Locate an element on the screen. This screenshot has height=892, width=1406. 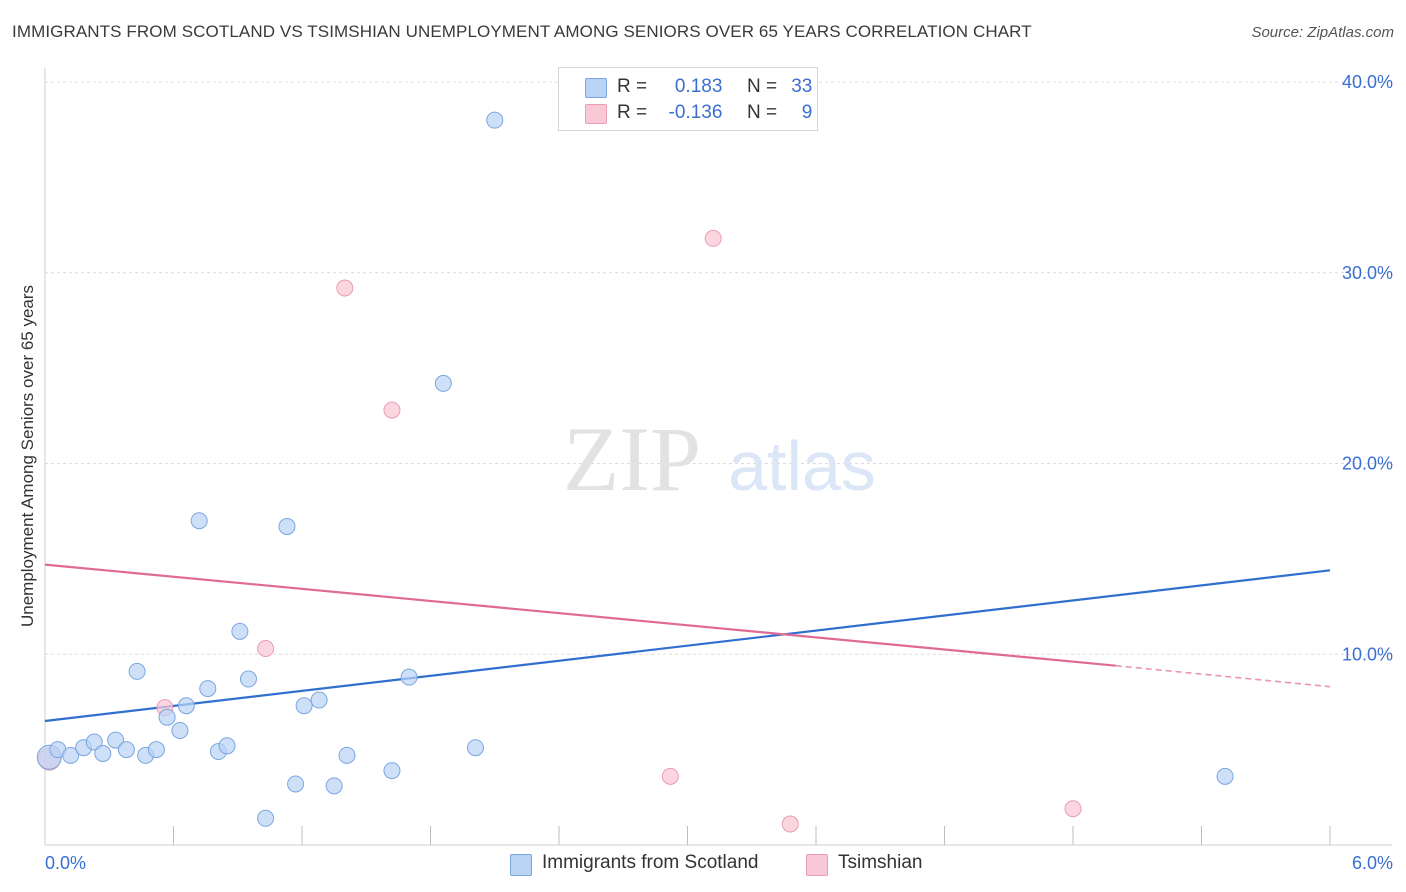
legend-swatch-pink is located at coordinates (596, 114).